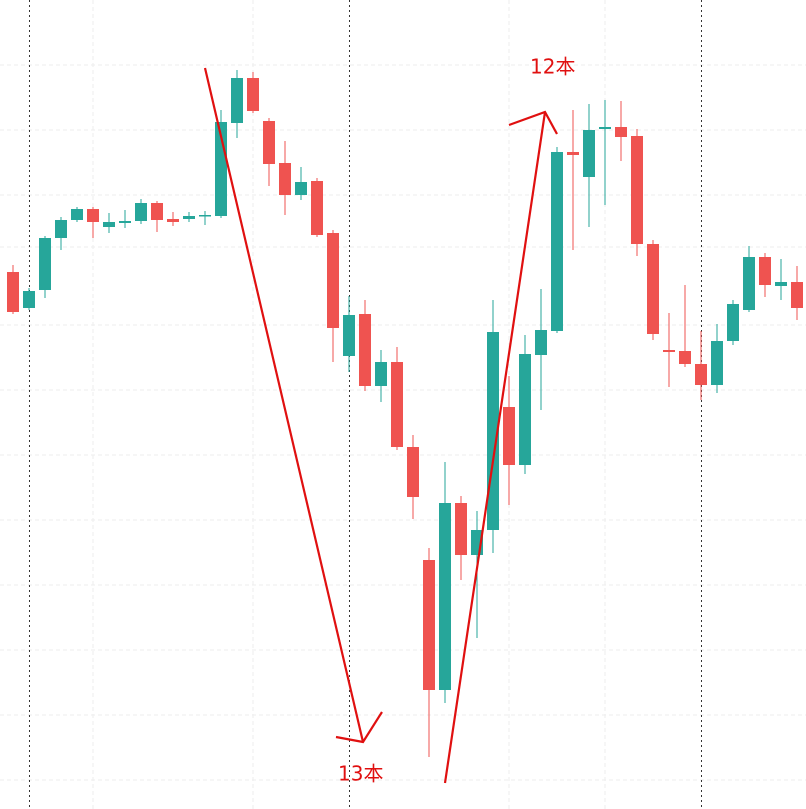 Image resolution: width=806 pixels, height=809 pixels. What do you see at coordinates (495, 447) in the screenshot?
I see `up-arrow` at bounding box center [495, 447].